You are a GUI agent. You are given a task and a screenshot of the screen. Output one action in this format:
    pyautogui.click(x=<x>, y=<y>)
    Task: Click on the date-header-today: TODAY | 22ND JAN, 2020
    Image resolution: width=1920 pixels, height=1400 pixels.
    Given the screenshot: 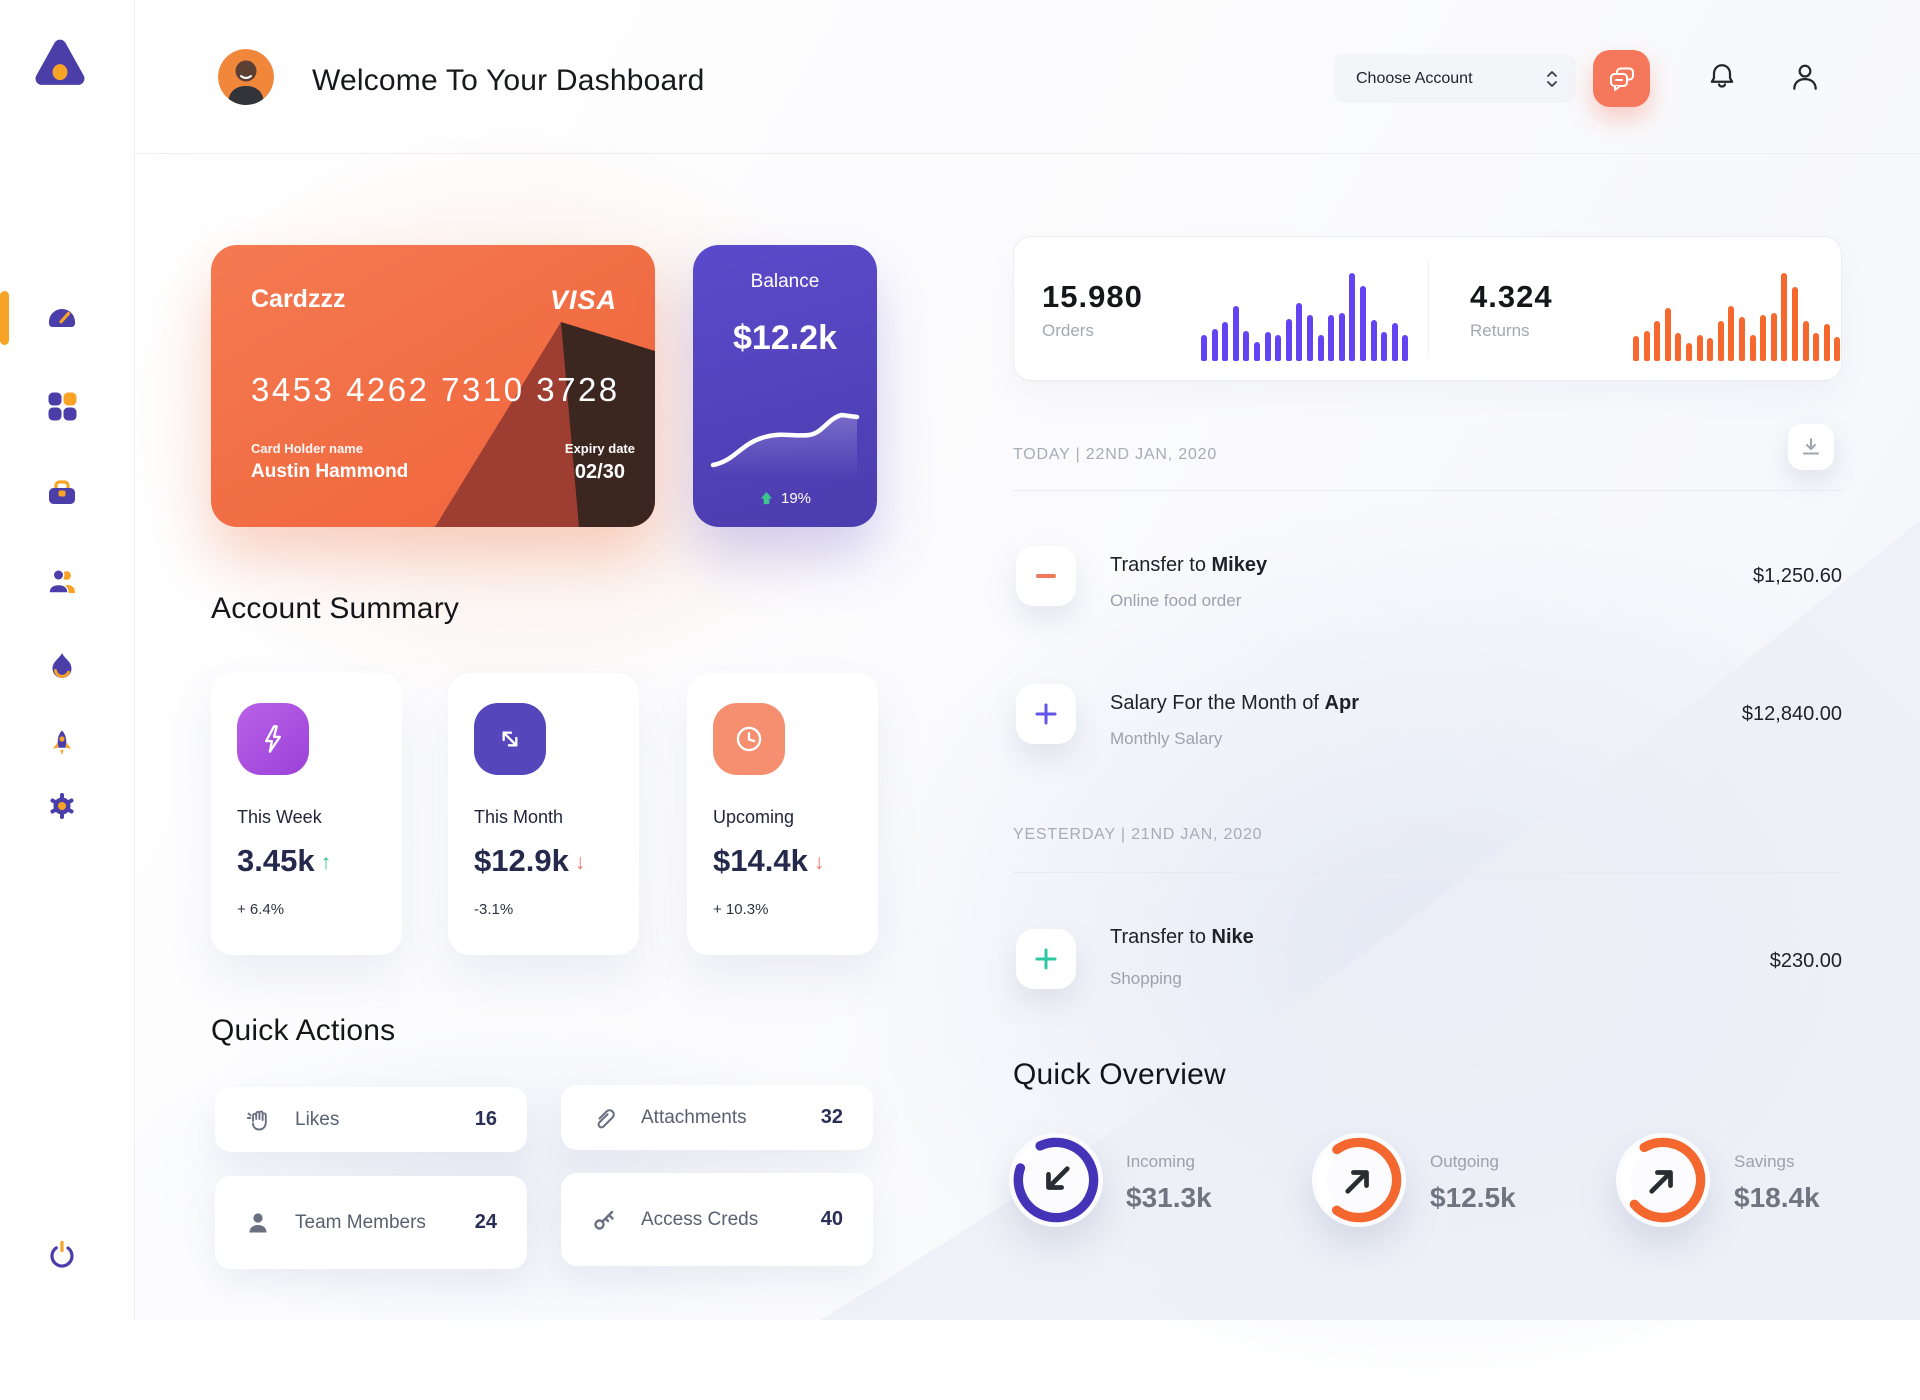 What is the action you would take?
    pyautogui.click(x=1115, y=454)
    